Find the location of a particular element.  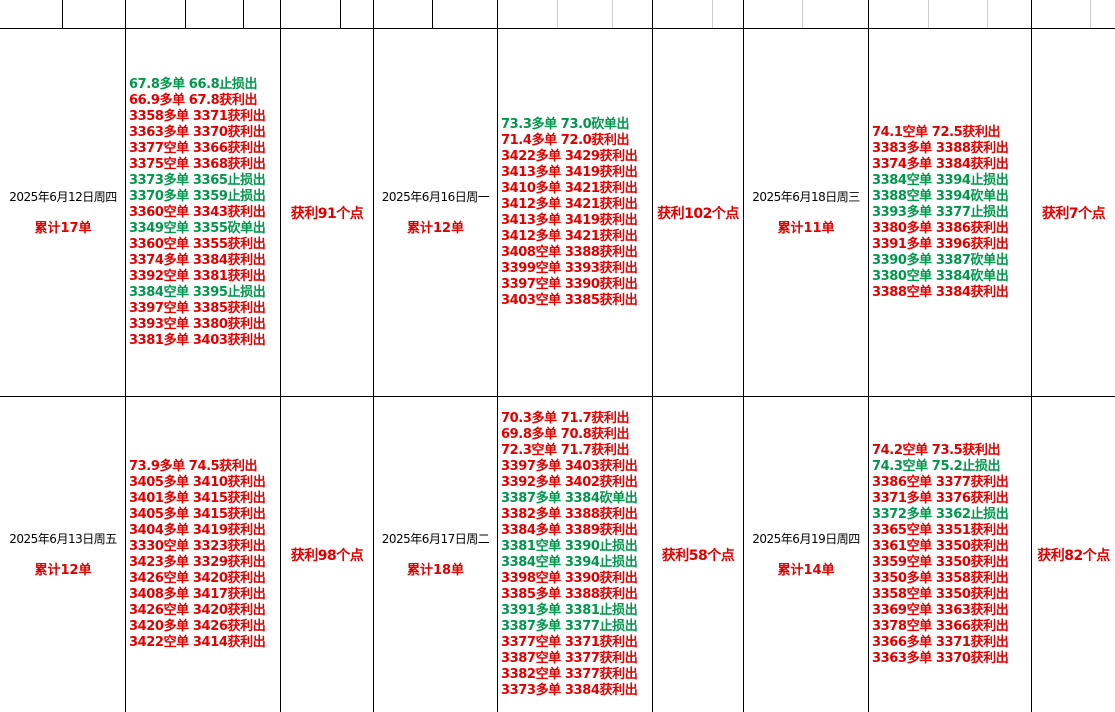

trade: 3375空单 3368获利出 is located at coordinates (197, 164).